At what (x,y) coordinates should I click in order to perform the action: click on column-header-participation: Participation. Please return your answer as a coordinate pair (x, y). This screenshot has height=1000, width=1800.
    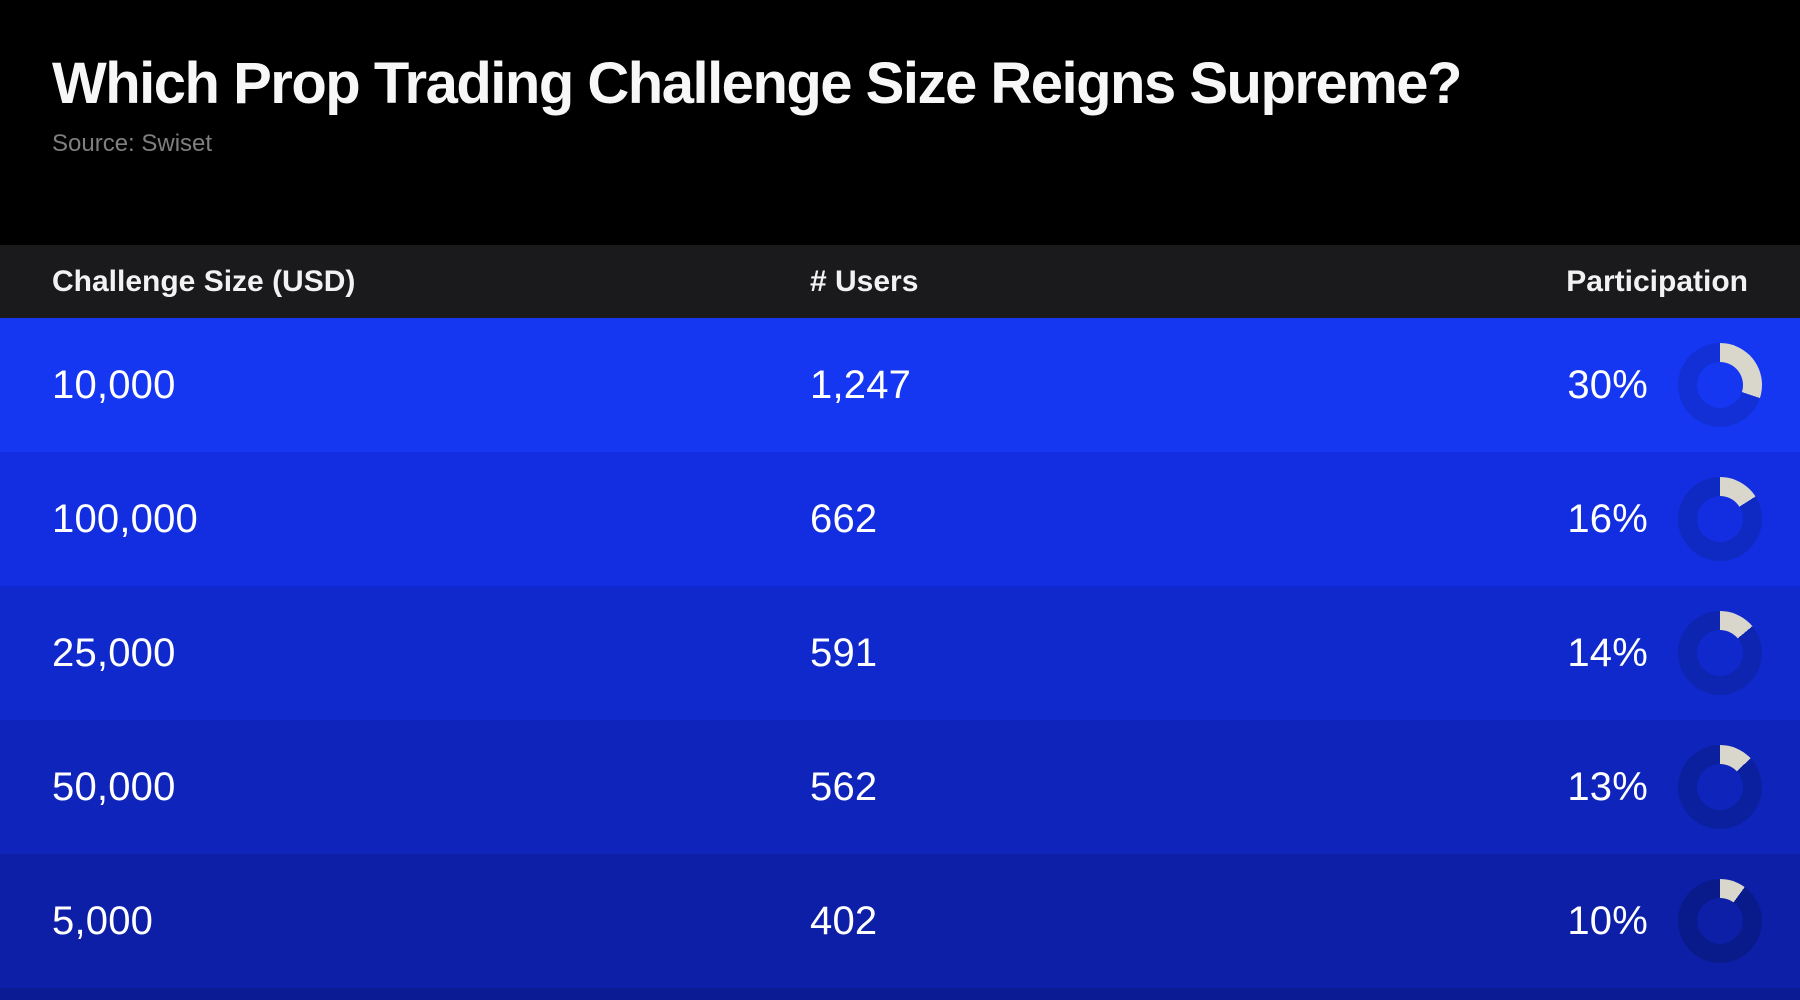
    Looking at the image, I should click on (1657, 281).